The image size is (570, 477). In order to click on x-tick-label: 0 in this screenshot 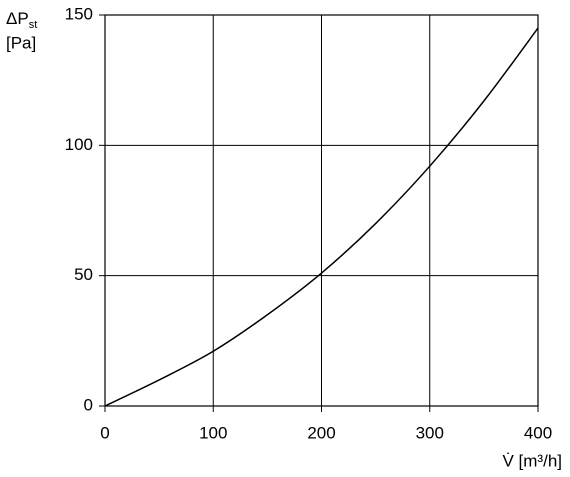, I will do `click(104, 432)`.